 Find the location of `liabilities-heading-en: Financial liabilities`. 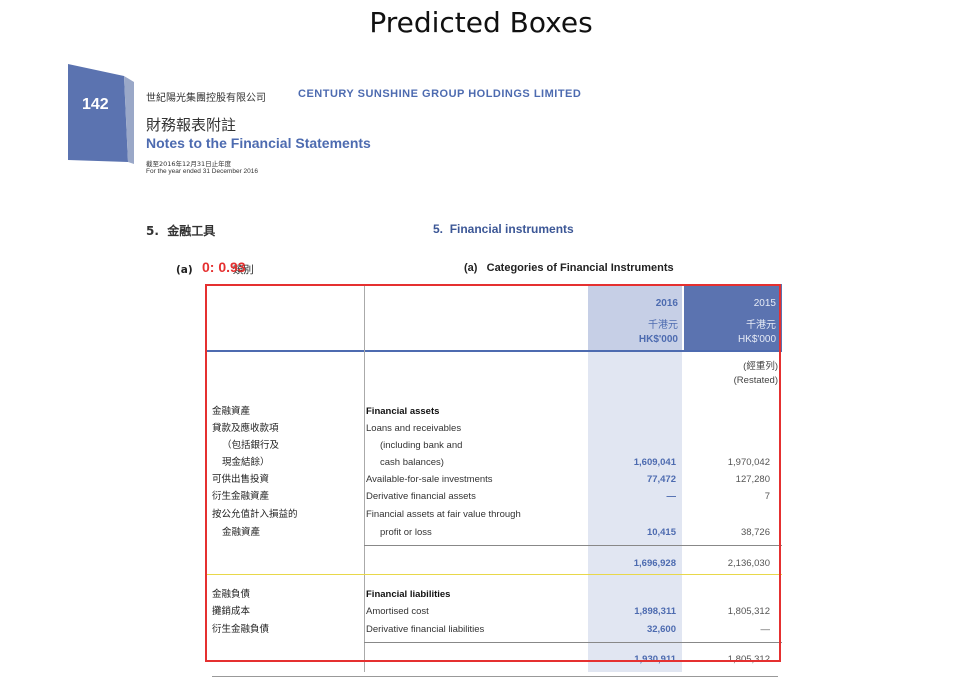

liabilities-heading-en: Financial liabilities is located at coordinates (408, 594).